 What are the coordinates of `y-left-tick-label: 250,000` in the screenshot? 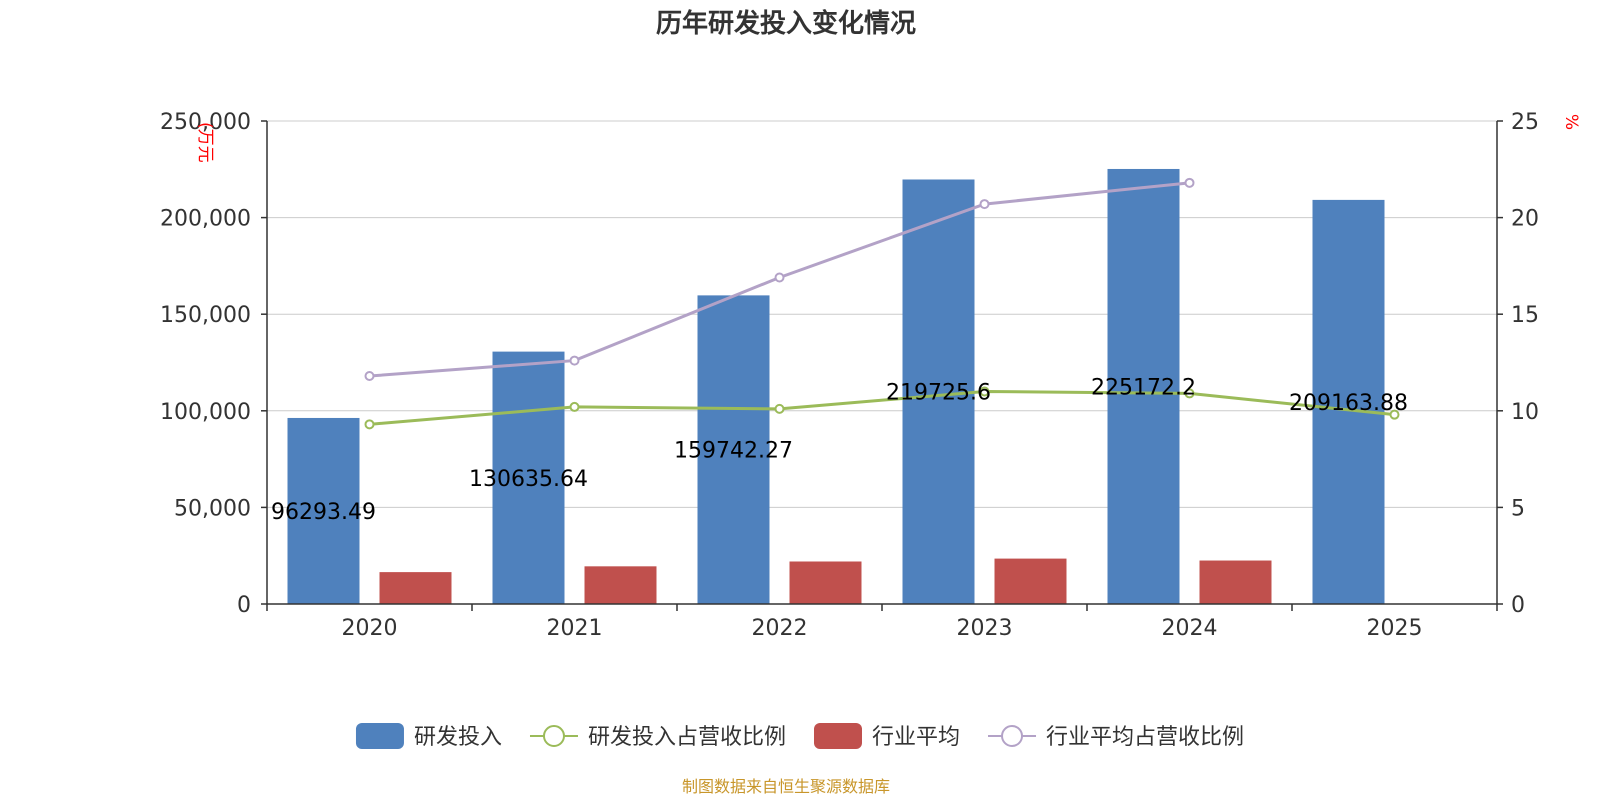 It's located at (205, 122).